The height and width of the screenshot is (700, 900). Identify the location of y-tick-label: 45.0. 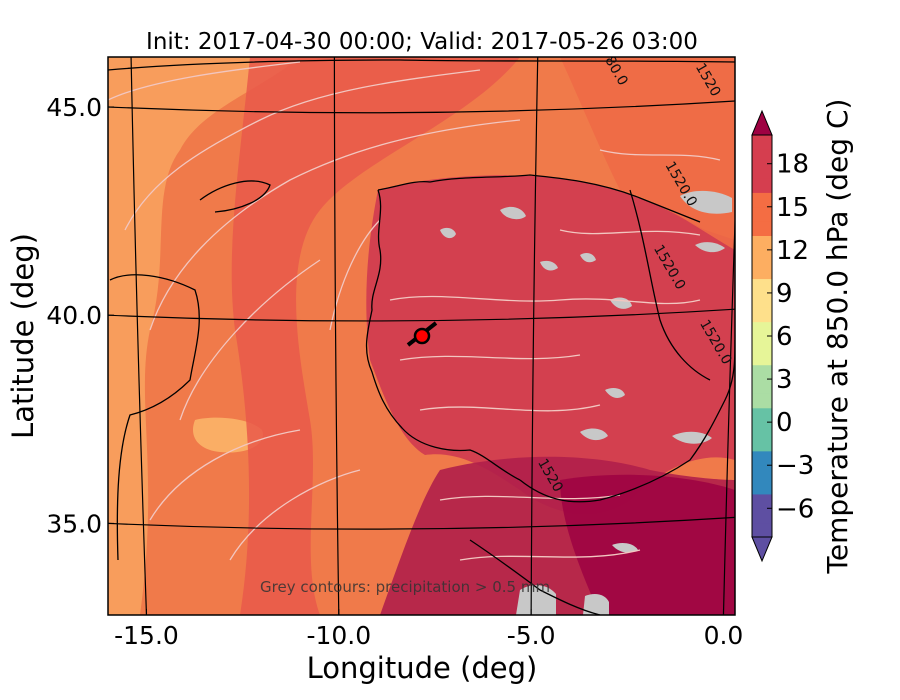
(74, 107).